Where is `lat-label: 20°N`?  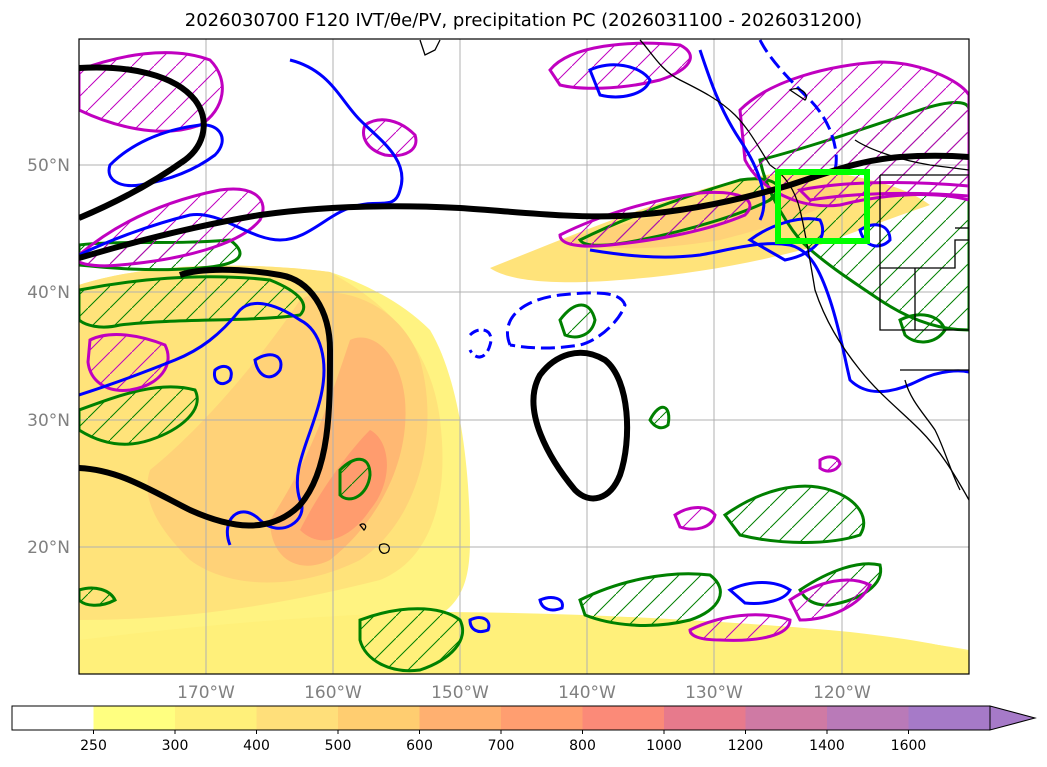 lat-label: 20°N is located at coordinates (48, 548).